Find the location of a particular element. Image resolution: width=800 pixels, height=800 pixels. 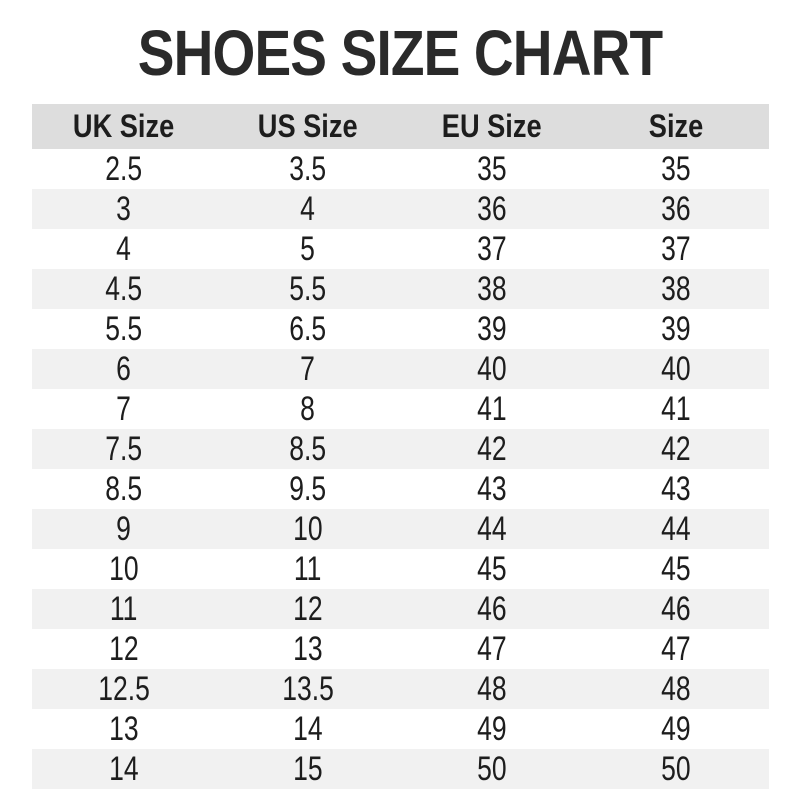

table-row: 4.5 5.5 38 38 is located at coordinates (400, 289).